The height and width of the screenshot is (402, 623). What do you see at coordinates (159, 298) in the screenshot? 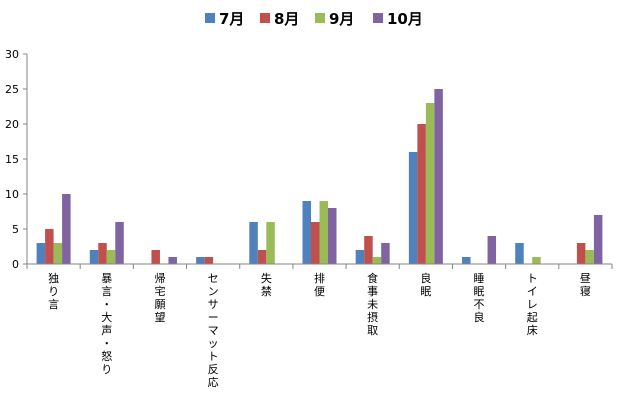
I see `x-category-label: 帰宅願望` at bounding box center [159, 298].